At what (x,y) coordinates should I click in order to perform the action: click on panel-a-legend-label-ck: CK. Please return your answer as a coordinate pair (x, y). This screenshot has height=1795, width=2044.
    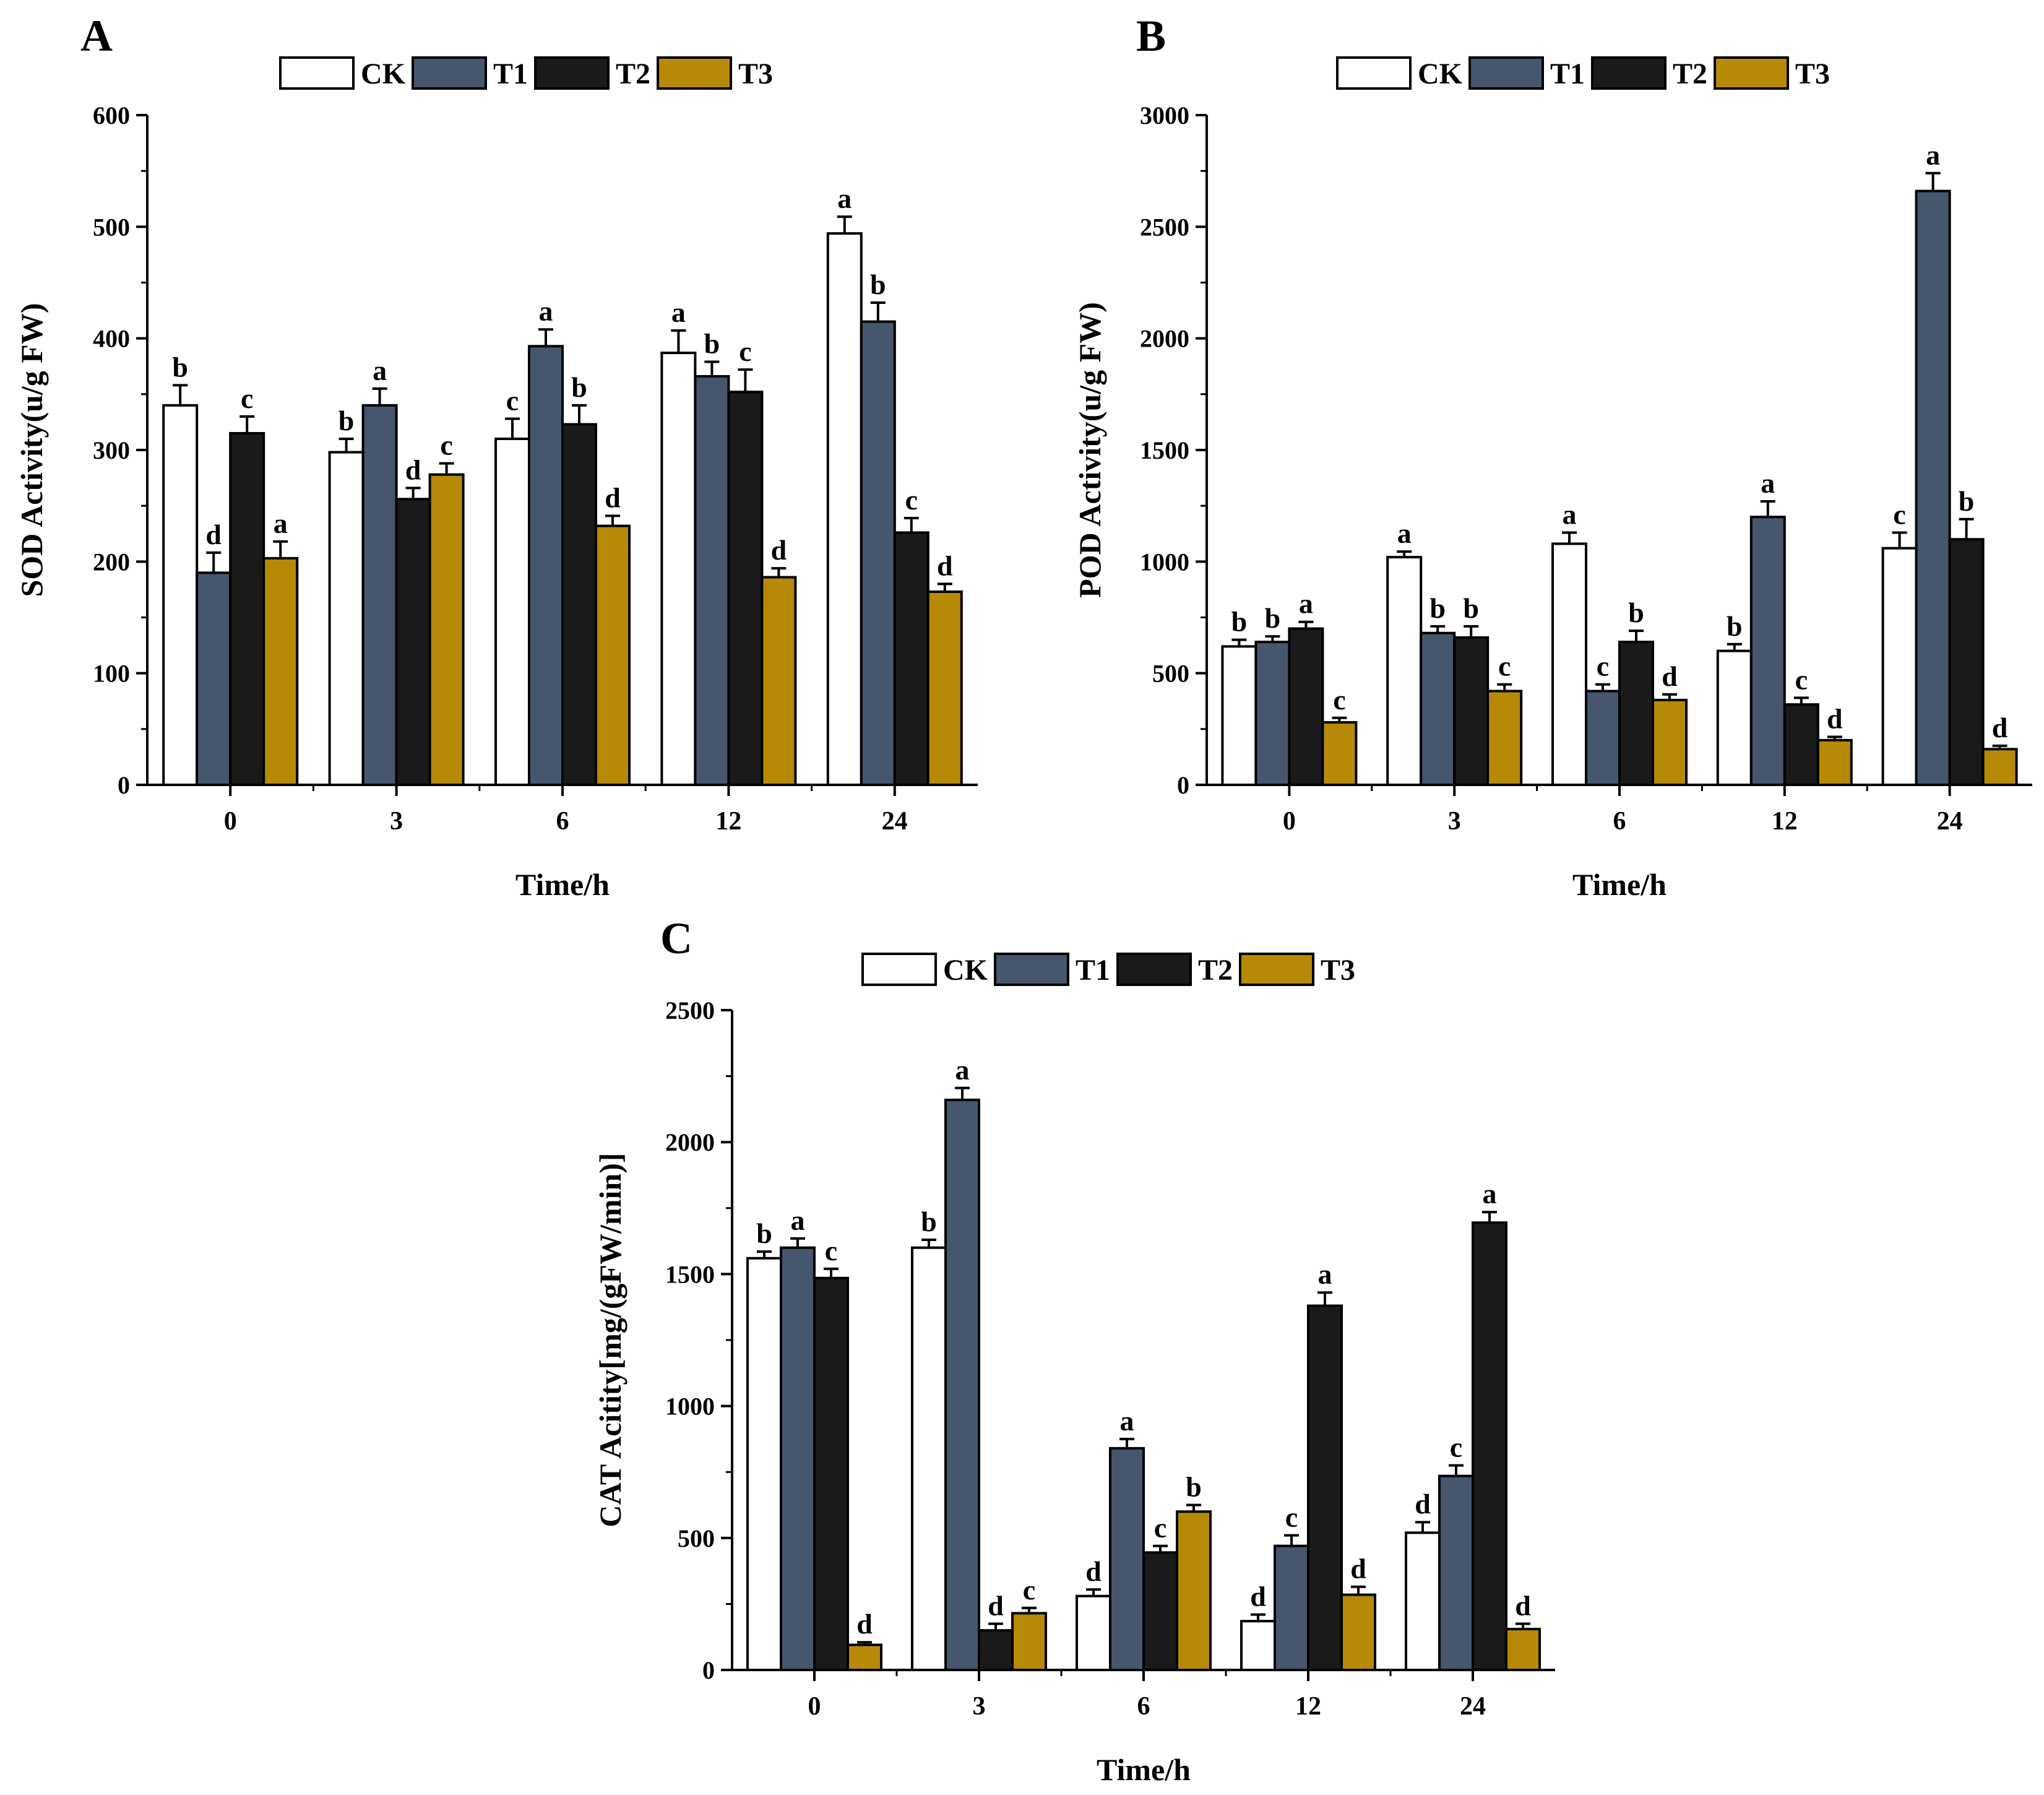
    Looking at the image, I should click on (383, 74).